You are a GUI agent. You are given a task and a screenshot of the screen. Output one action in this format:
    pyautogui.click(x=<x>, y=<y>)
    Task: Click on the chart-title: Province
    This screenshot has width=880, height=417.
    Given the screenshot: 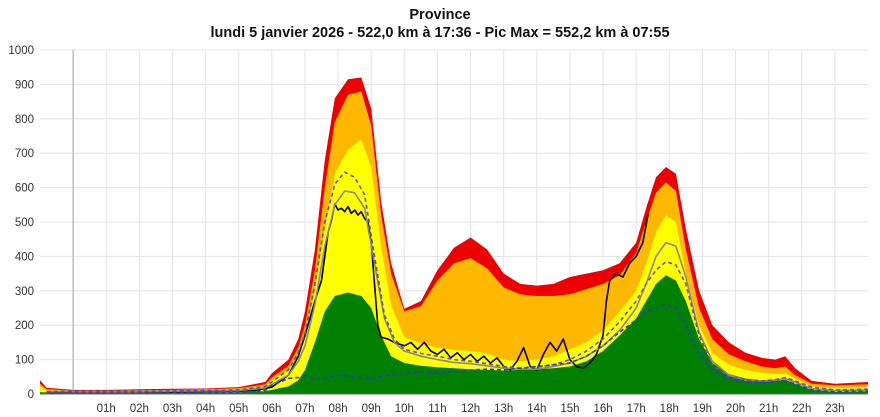 What is the action you would take?
    pyautogui.click(x=439, y=15)
    